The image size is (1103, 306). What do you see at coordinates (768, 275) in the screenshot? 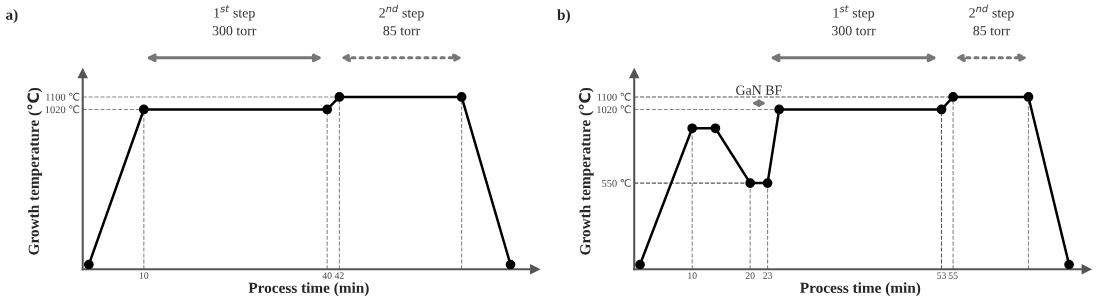
I see `x-tick-label: 23` at bounding box center [768, 275].